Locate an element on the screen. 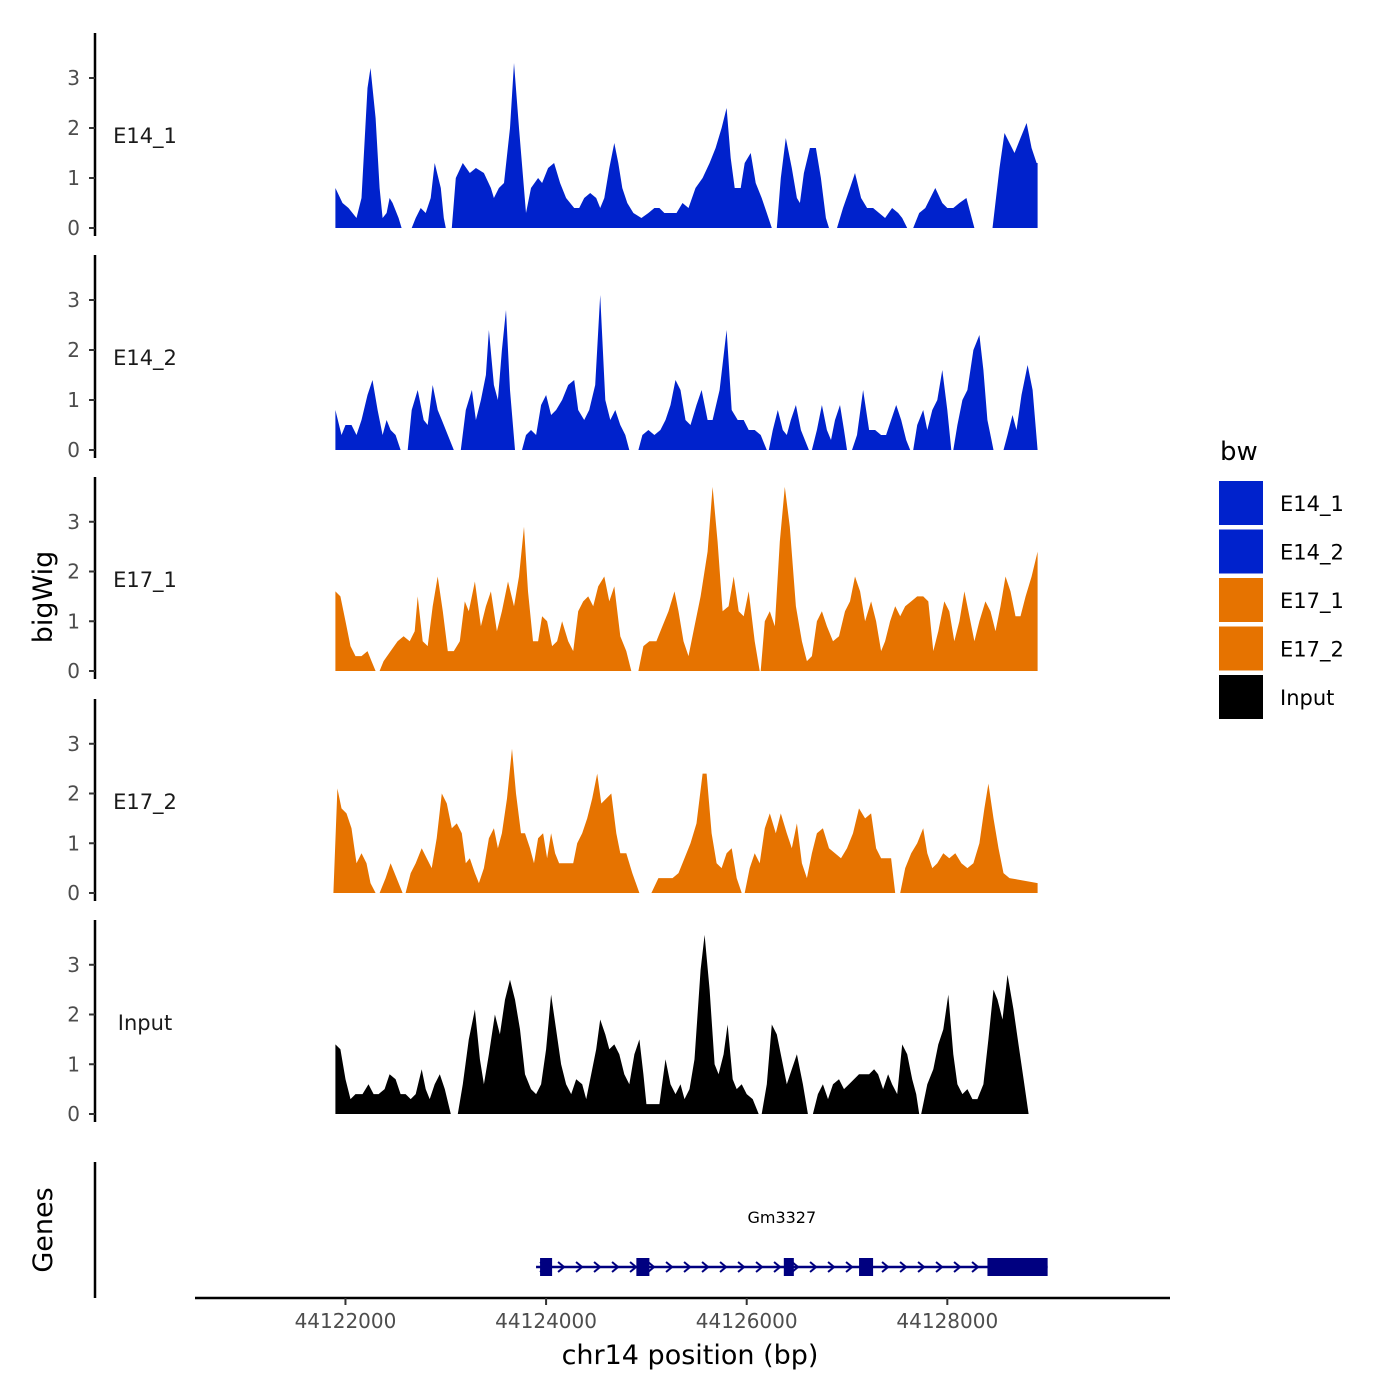 The image size is (1400, 1400). legend-swatch-input is located at coordinates (1241, 697).